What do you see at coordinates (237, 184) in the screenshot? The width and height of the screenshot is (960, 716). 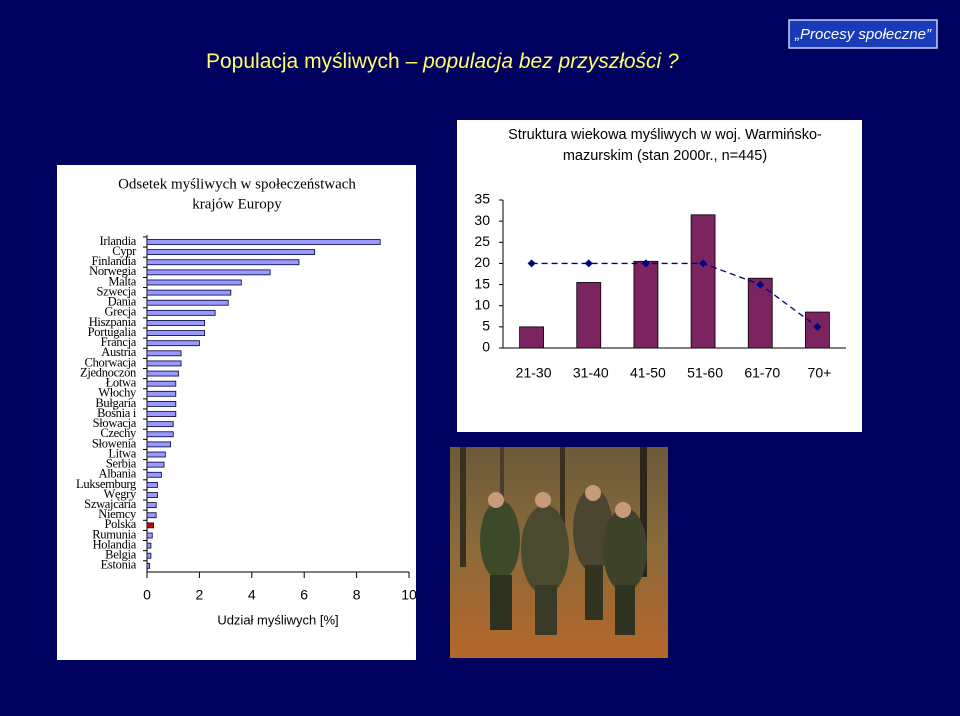 I see `chart-title: Odsetek myśliwych w społeczeństwach` at bounding box center [237, 184].